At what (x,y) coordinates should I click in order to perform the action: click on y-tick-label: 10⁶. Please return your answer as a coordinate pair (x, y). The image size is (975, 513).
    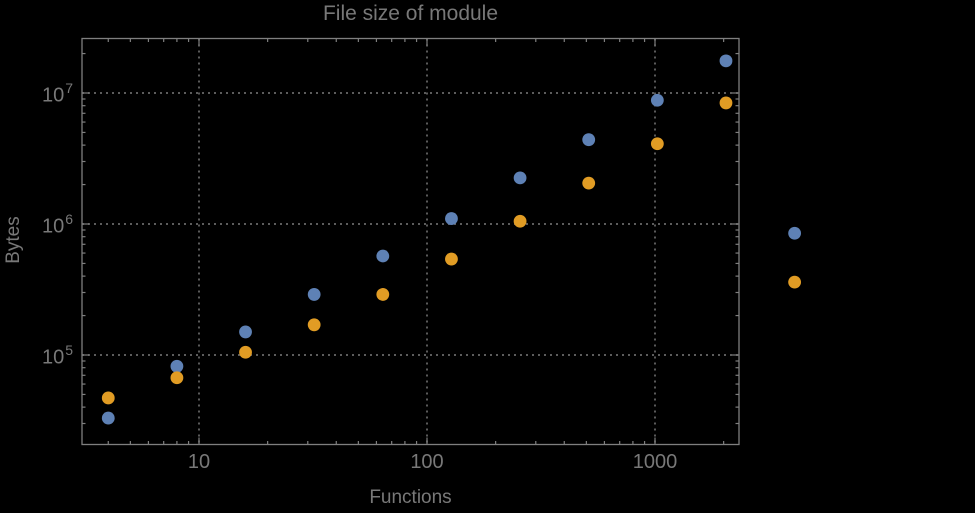
    Looking at the image, I should click on (57, 224).